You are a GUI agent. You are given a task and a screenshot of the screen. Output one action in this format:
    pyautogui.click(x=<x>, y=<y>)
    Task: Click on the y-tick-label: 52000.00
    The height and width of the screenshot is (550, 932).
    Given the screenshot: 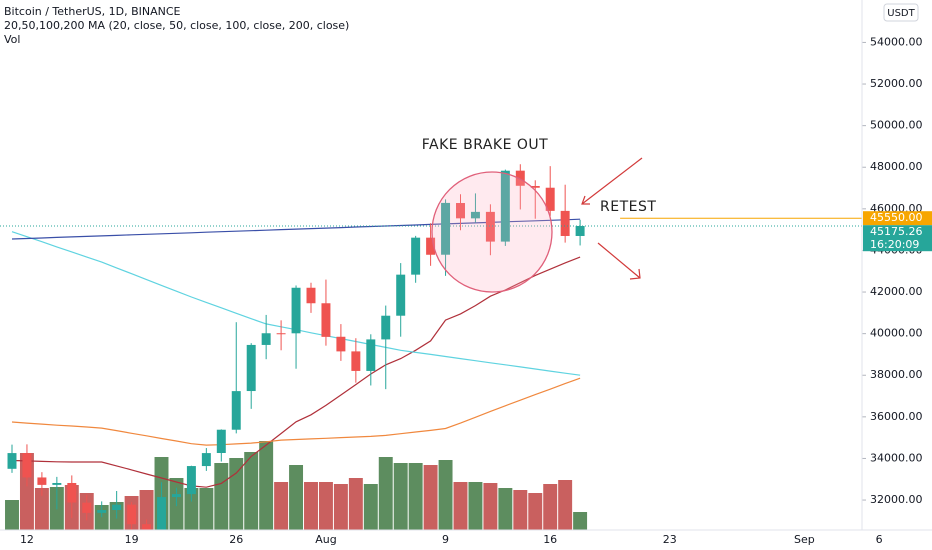 What is the action you would take?
    pyautogui.click(x=896, y=83)
    